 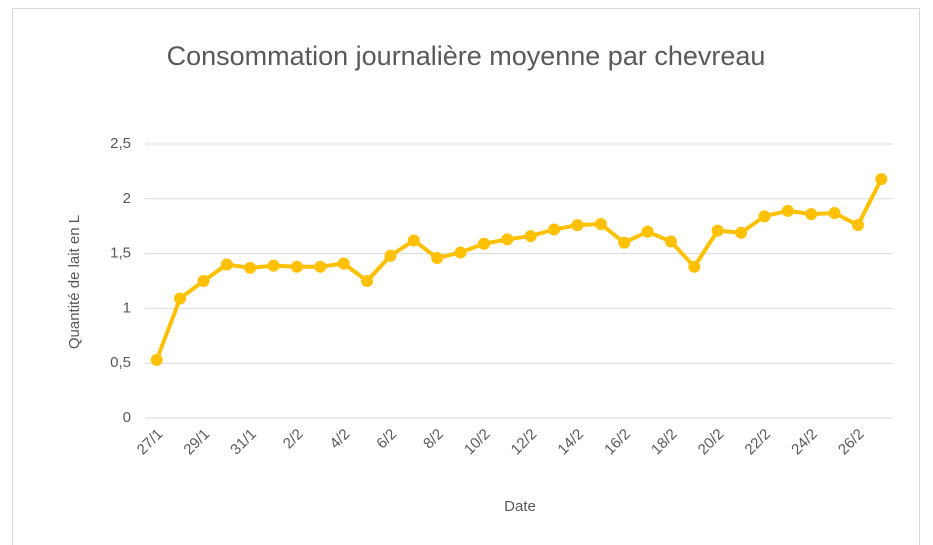 I want to click on x-tick-label: 16/2, so click(x=617, y=442).